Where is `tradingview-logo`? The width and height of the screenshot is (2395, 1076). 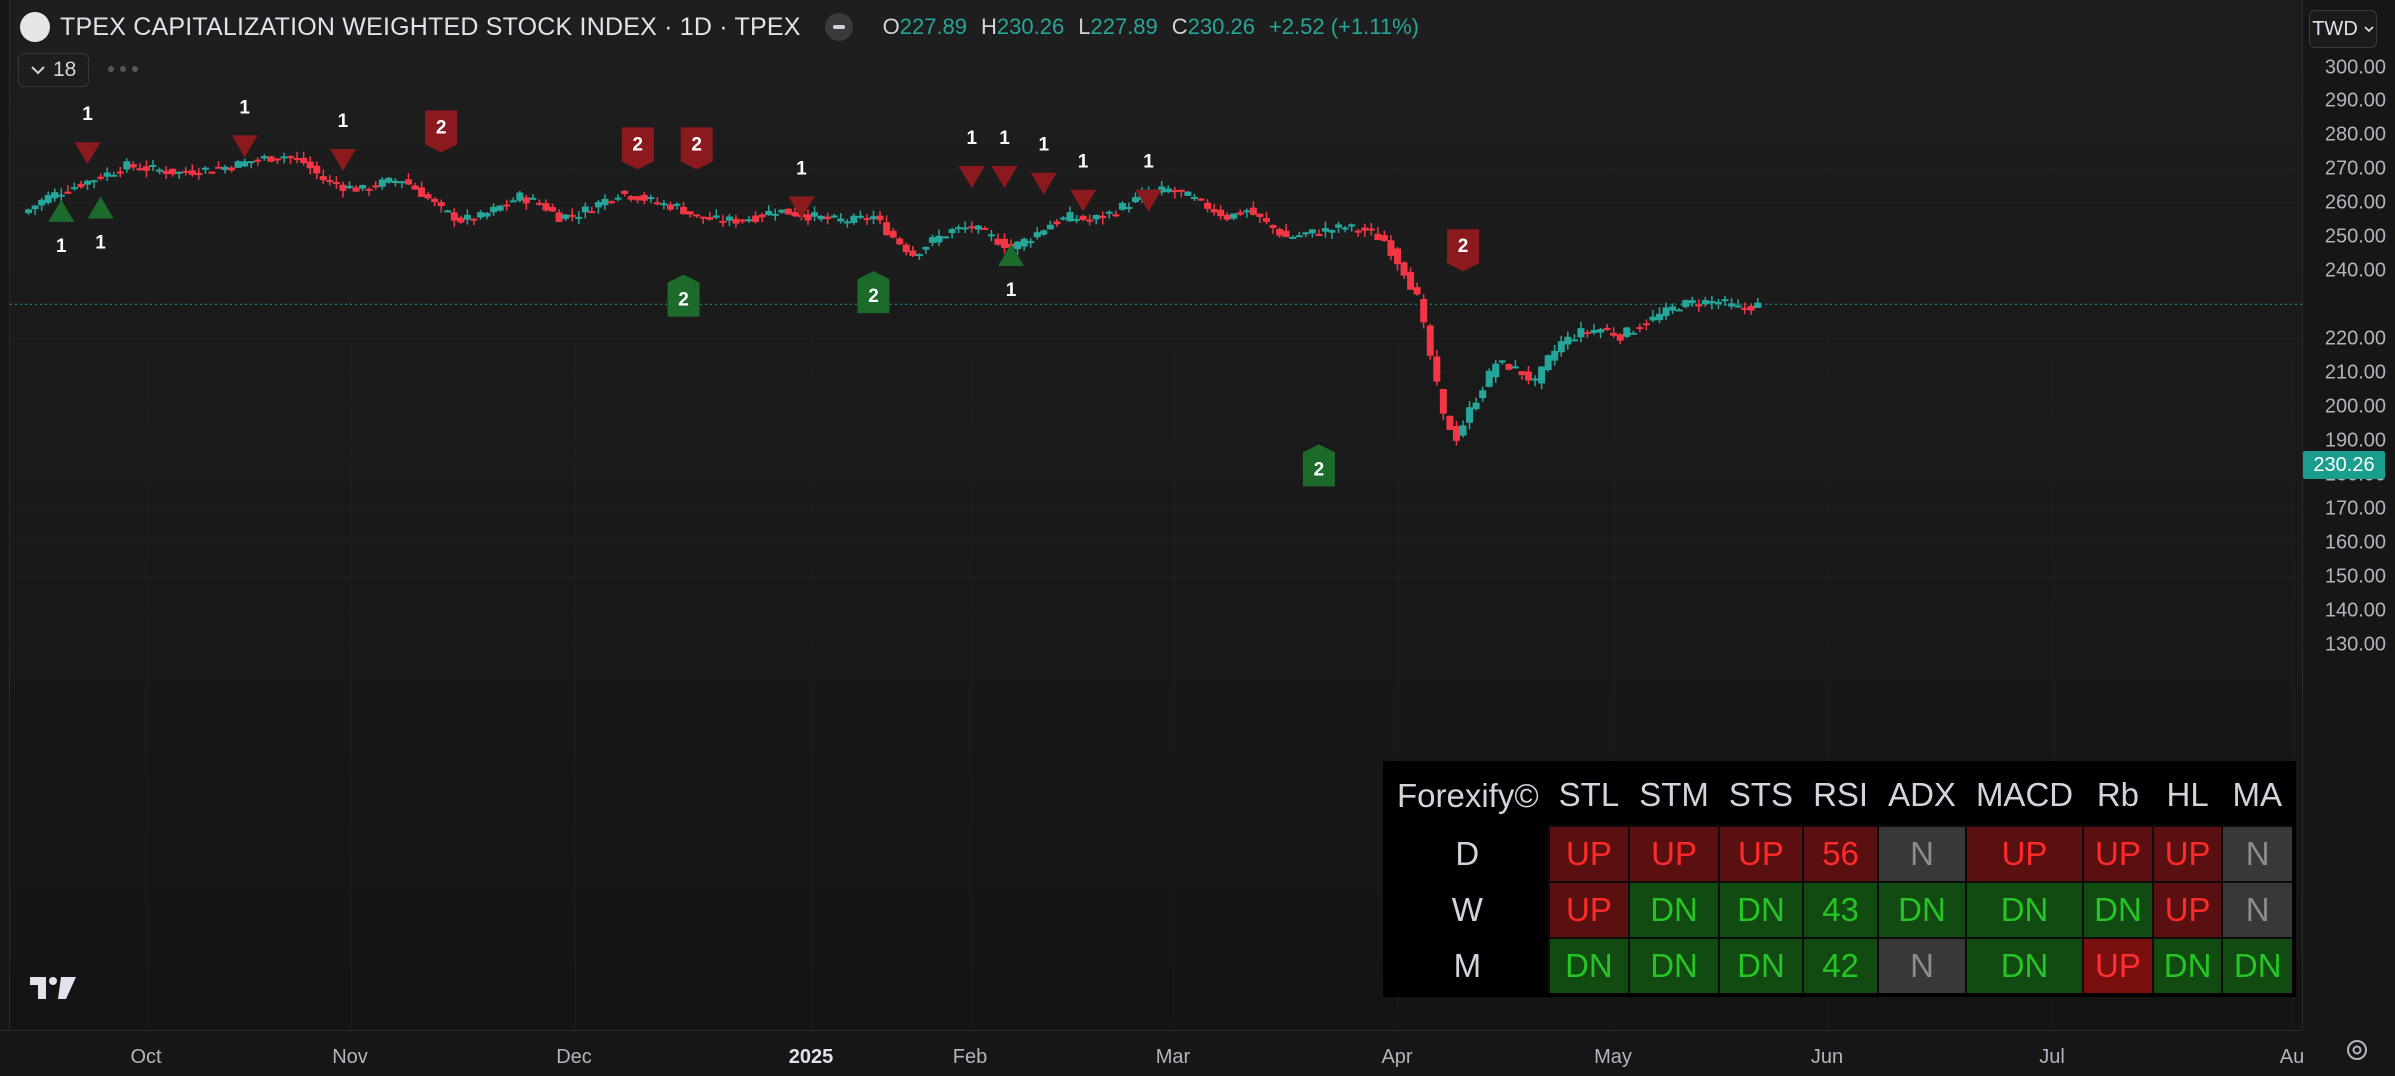 tradingview-logo is located at coordinates (53, 990).